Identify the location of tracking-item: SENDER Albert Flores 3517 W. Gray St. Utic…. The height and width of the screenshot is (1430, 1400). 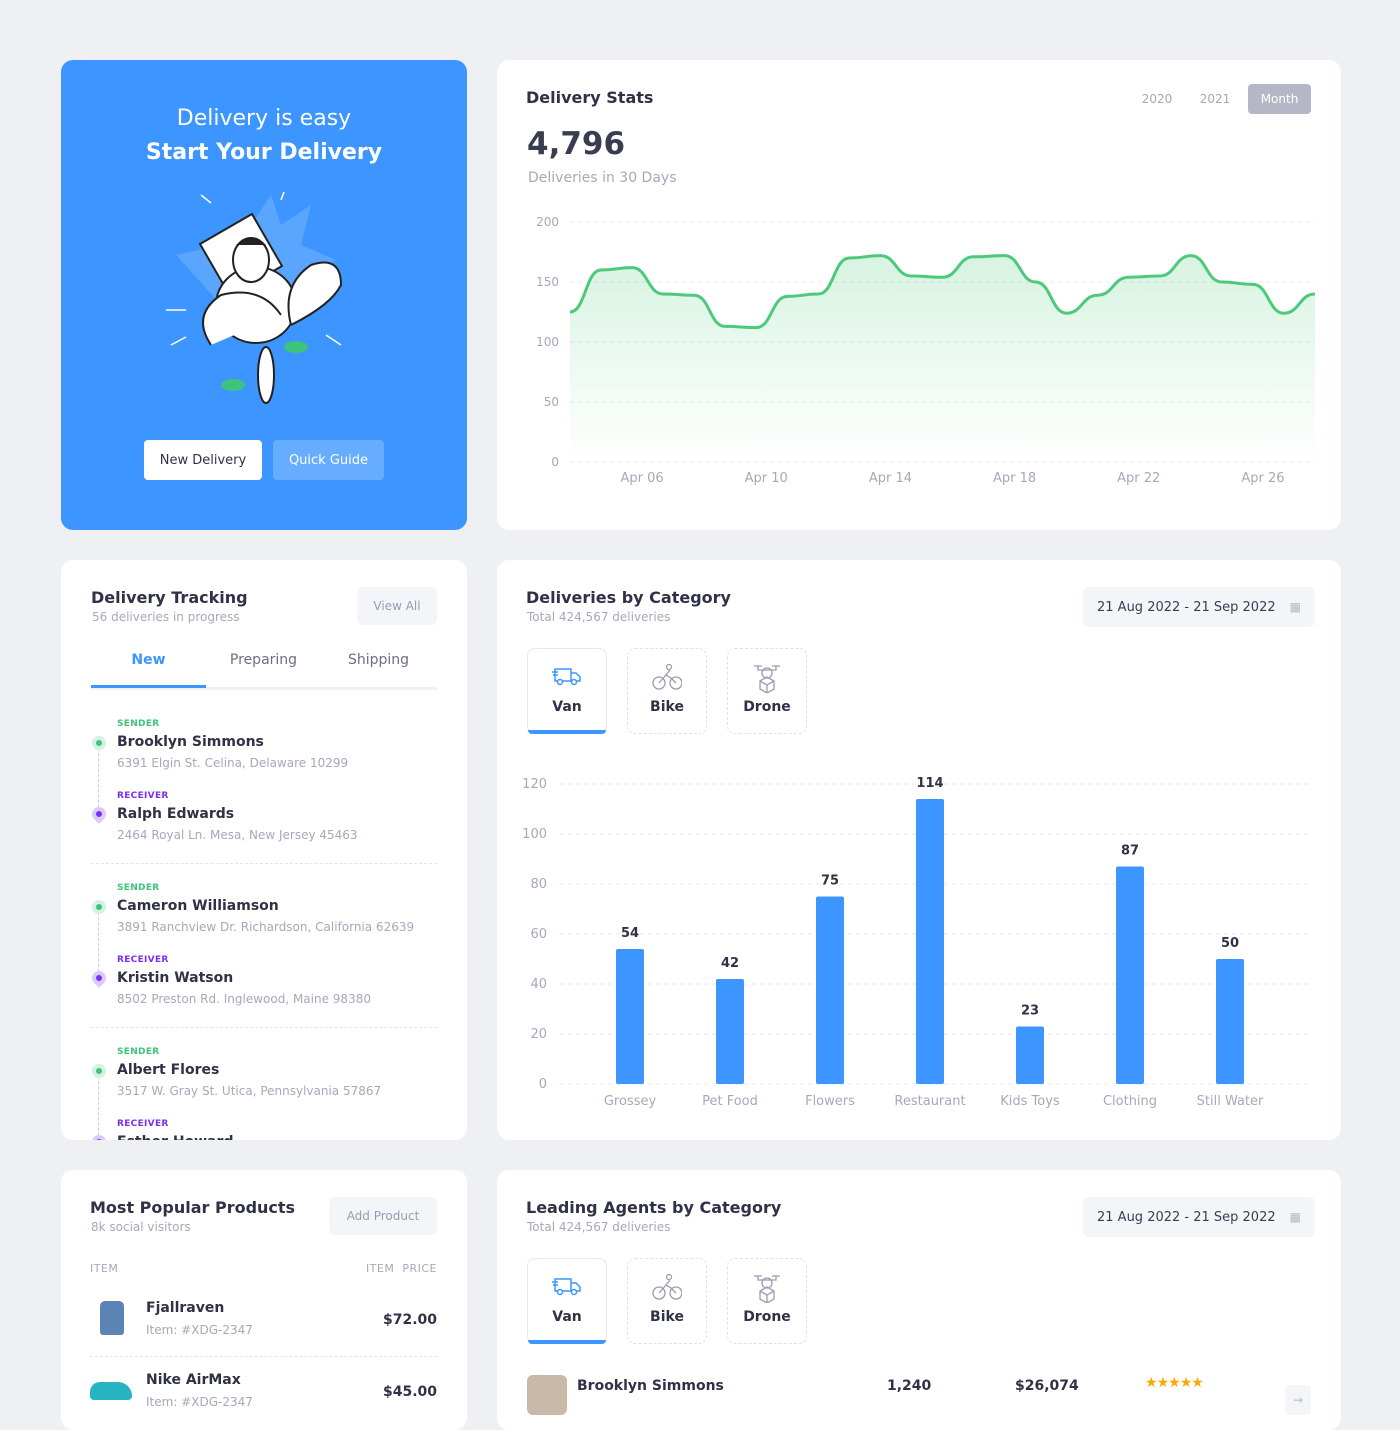
(263, 1091).